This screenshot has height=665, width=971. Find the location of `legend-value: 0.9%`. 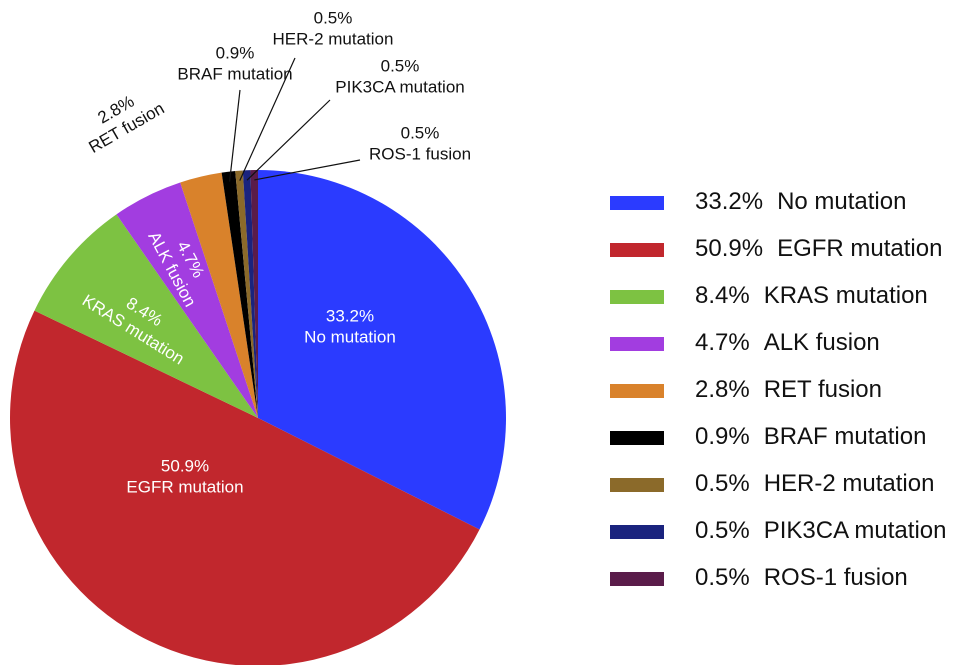

legend-value: 0.9% is located at coordinates (722, 436).